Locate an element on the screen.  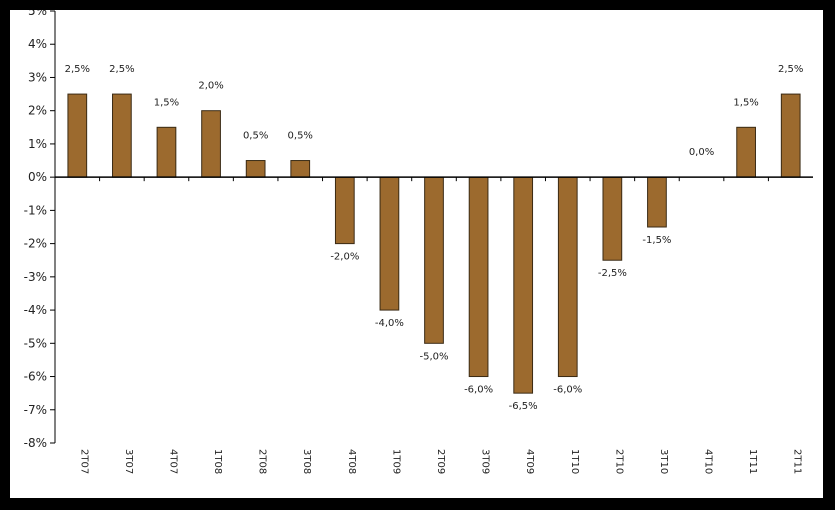
data-label-3T10: -1,5% is located at coordinates (656, 240).